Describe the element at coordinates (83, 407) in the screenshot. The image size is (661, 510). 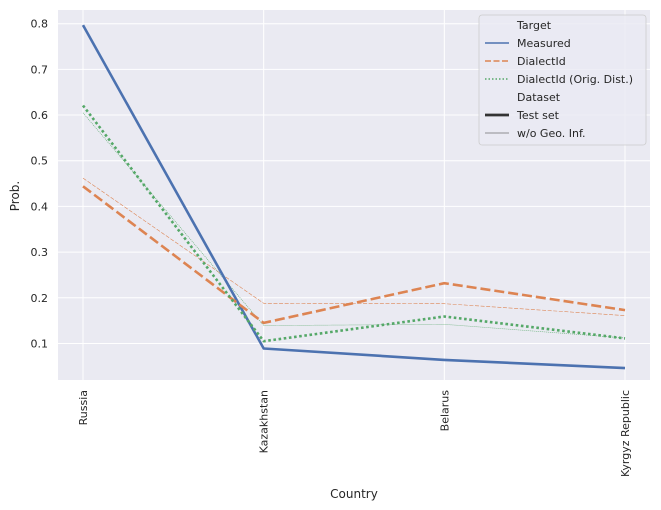
I see `x-tick-label: Russia` at that location.